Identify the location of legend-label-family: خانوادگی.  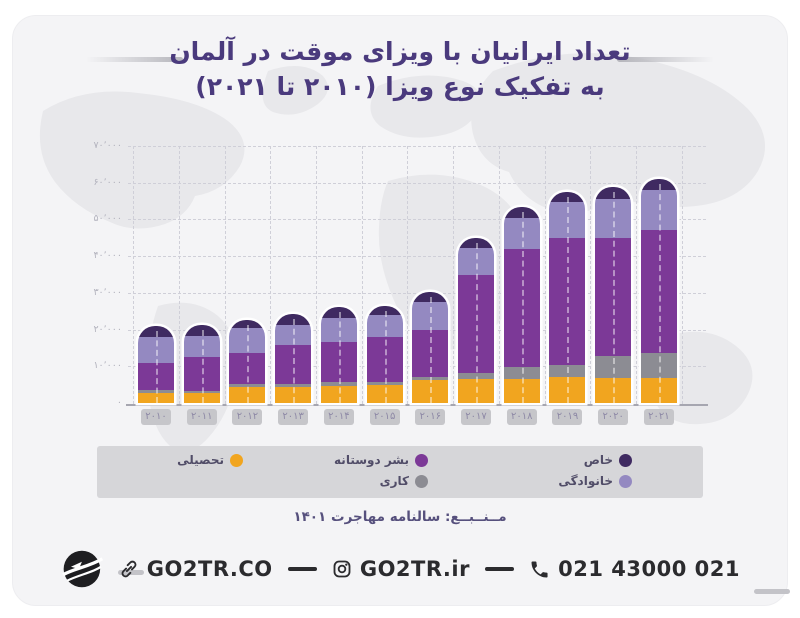
(585, 481).